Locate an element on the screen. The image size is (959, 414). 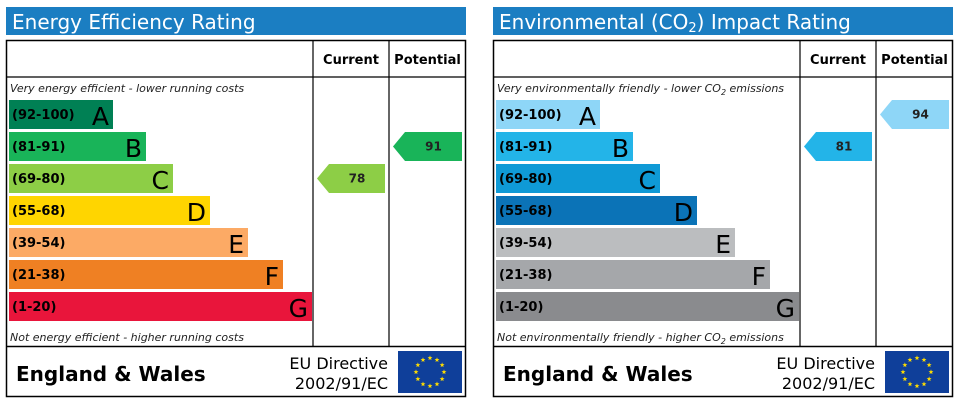
potential-rating-value: 94 is located at coordinates (920, 115).